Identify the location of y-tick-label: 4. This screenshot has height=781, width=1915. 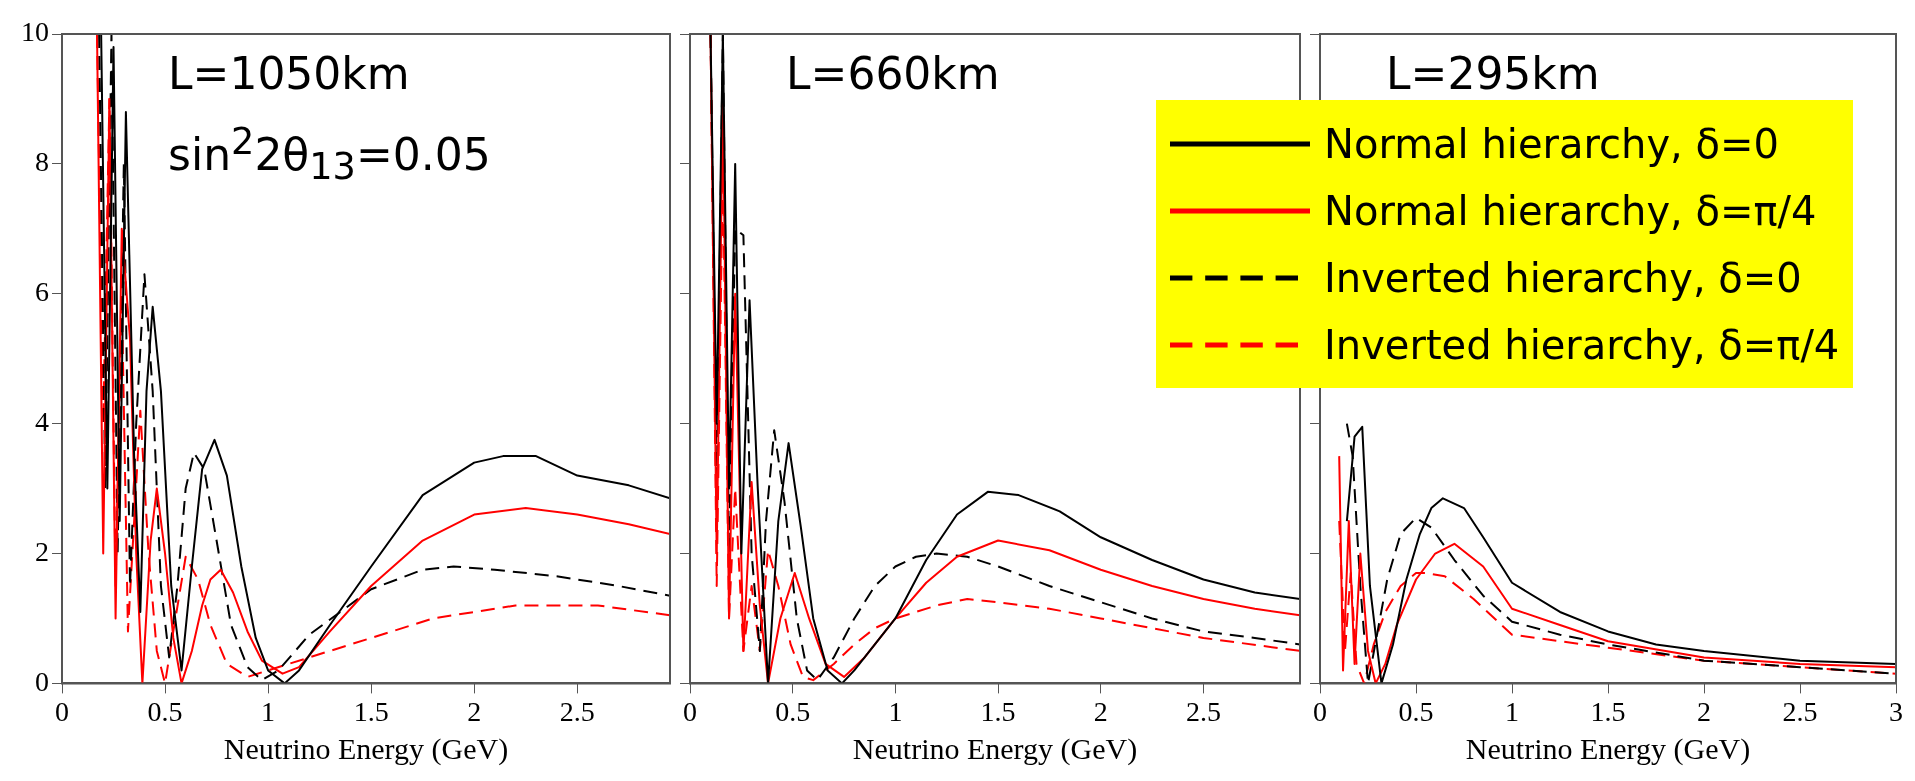
(42, 421).